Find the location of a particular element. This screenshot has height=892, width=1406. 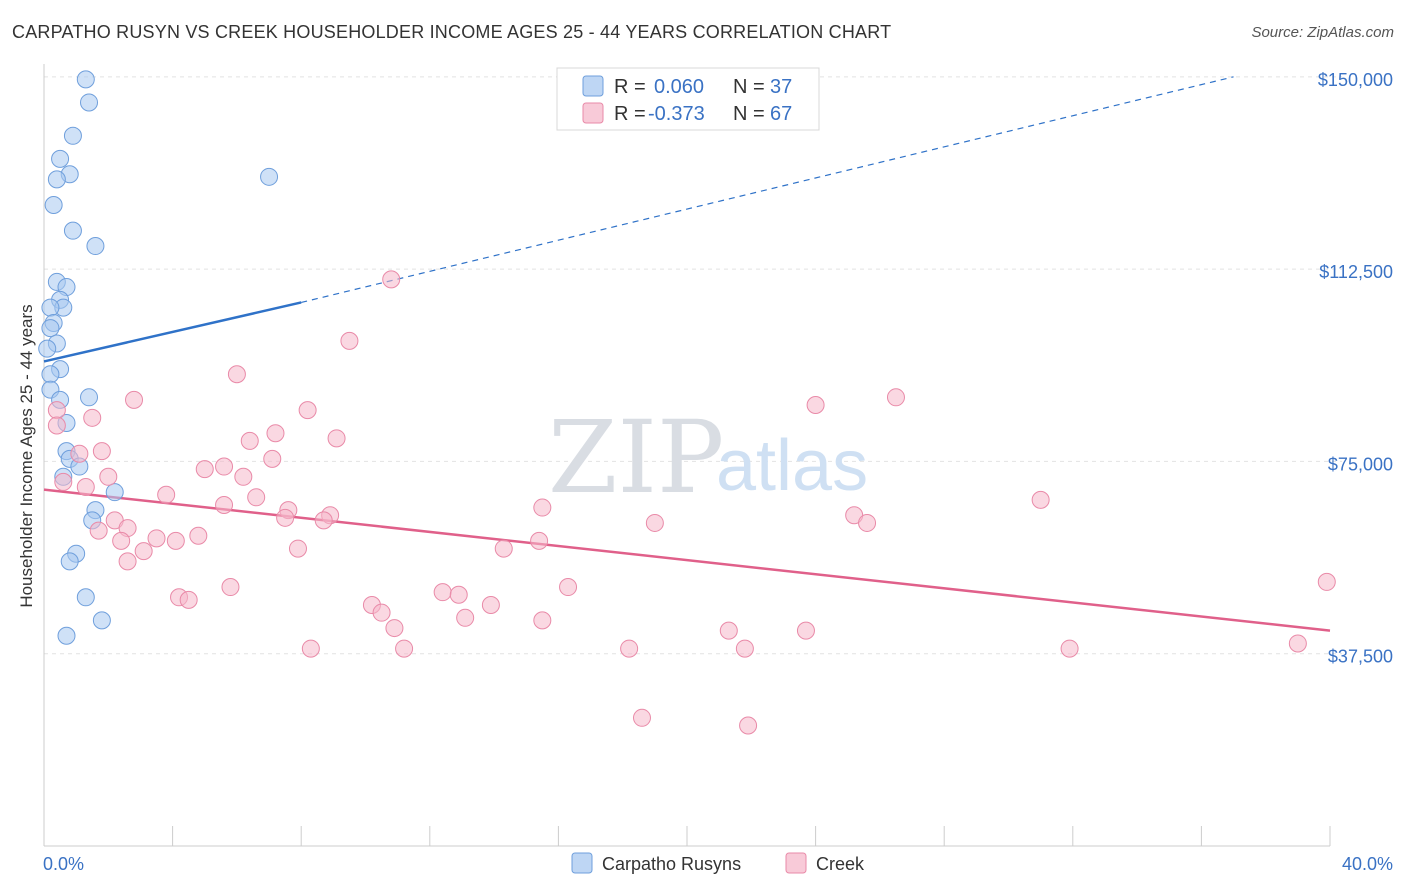

y-axis-label: Householder Income Ages 25 - 44 years is located at coordinates (26, 455).